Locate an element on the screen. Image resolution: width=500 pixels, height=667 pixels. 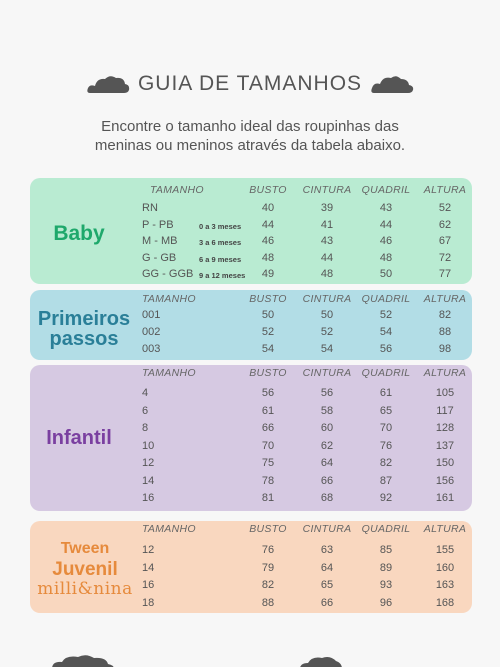
table-row: 003 54 54 56 98 is located at coordinates (251, 351).